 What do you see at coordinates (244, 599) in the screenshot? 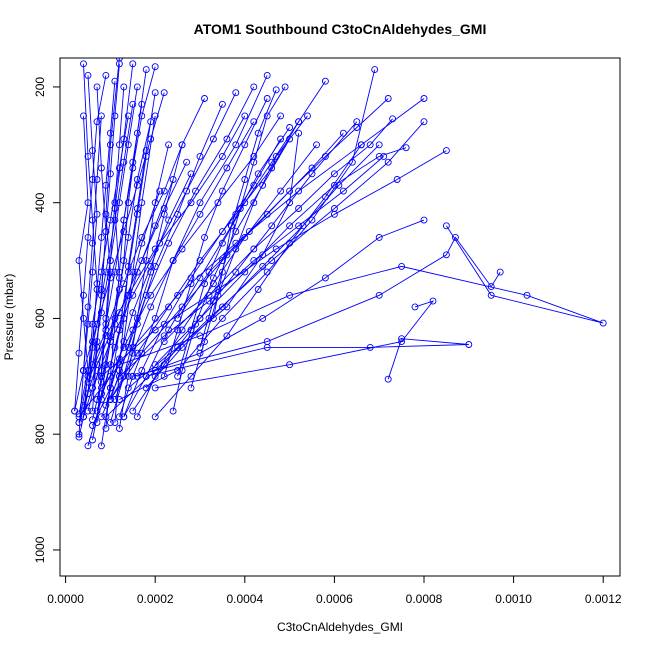
I see `x-tick-label: 0.0004` at bounding box center [244, 599].